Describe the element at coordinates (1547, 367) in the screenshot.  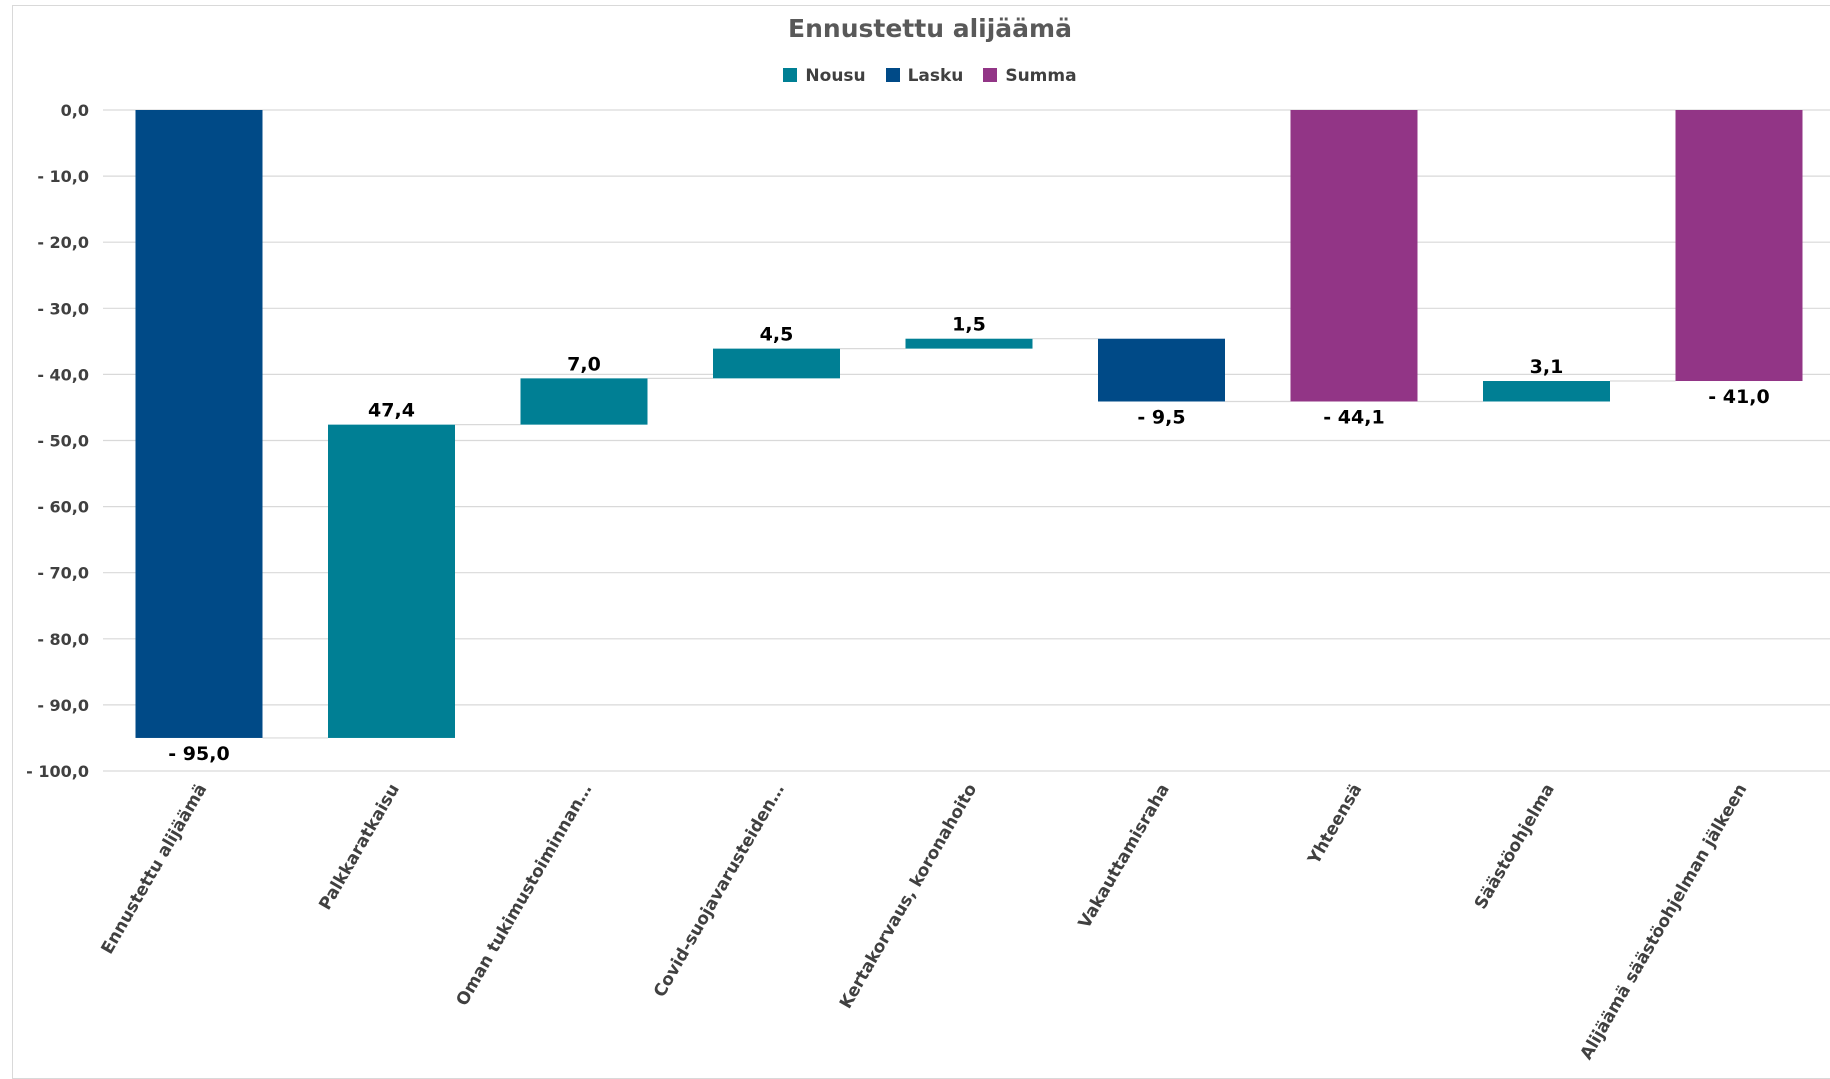
I see `data-label: 3,1` at that location.